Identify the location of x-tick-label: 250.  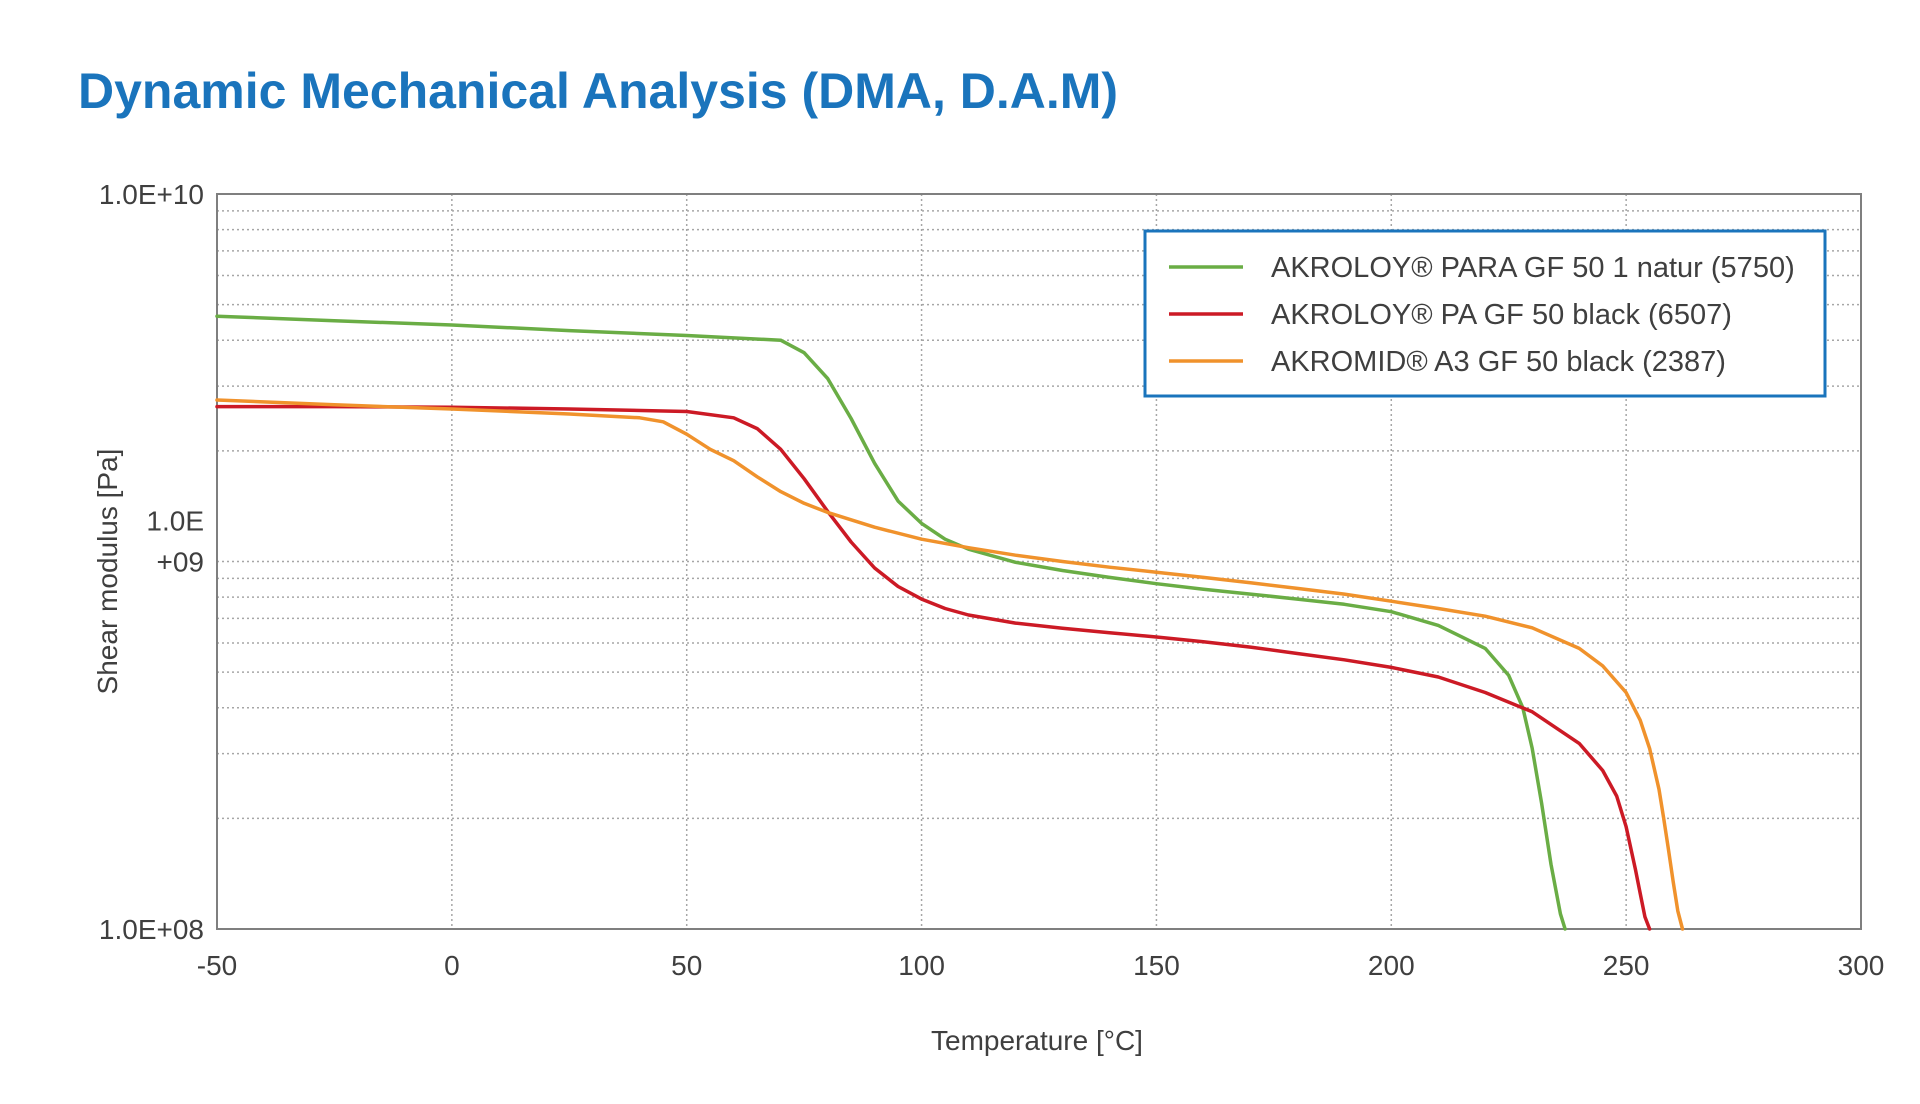
(1626, 965).